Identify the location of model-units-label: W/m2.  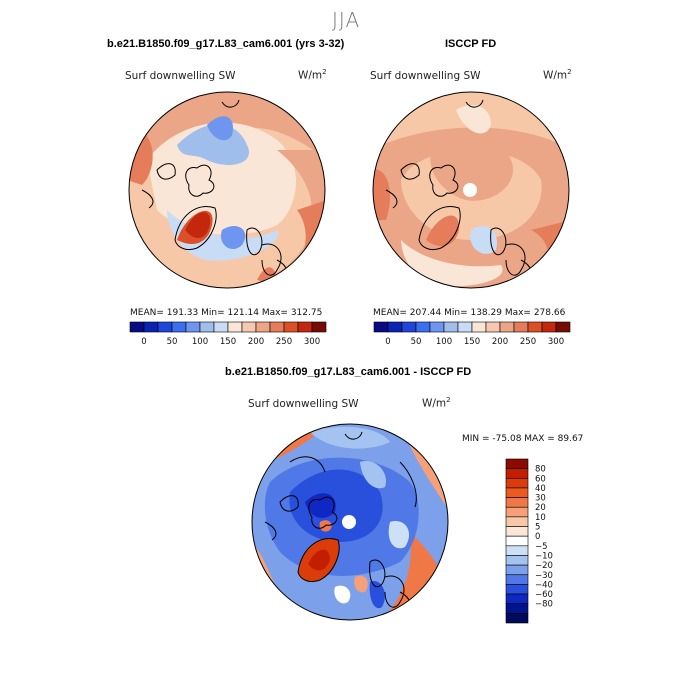
(312, 75).